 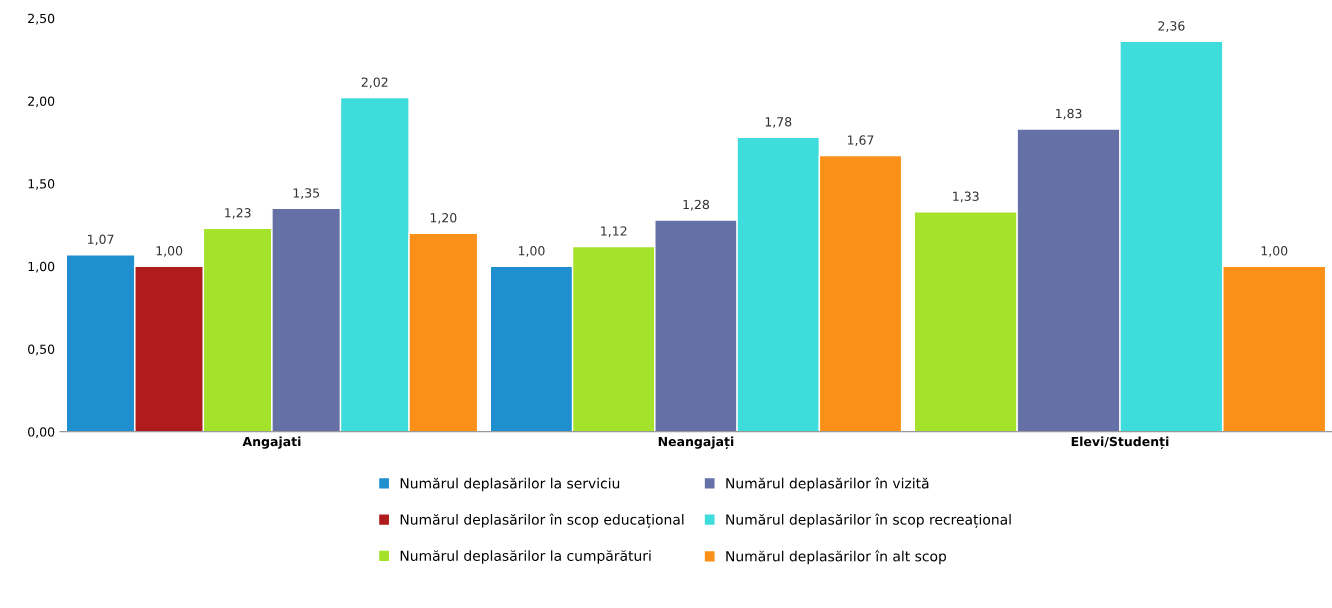 I want to click on data-label: 1,07, so click(x=101, y=240).